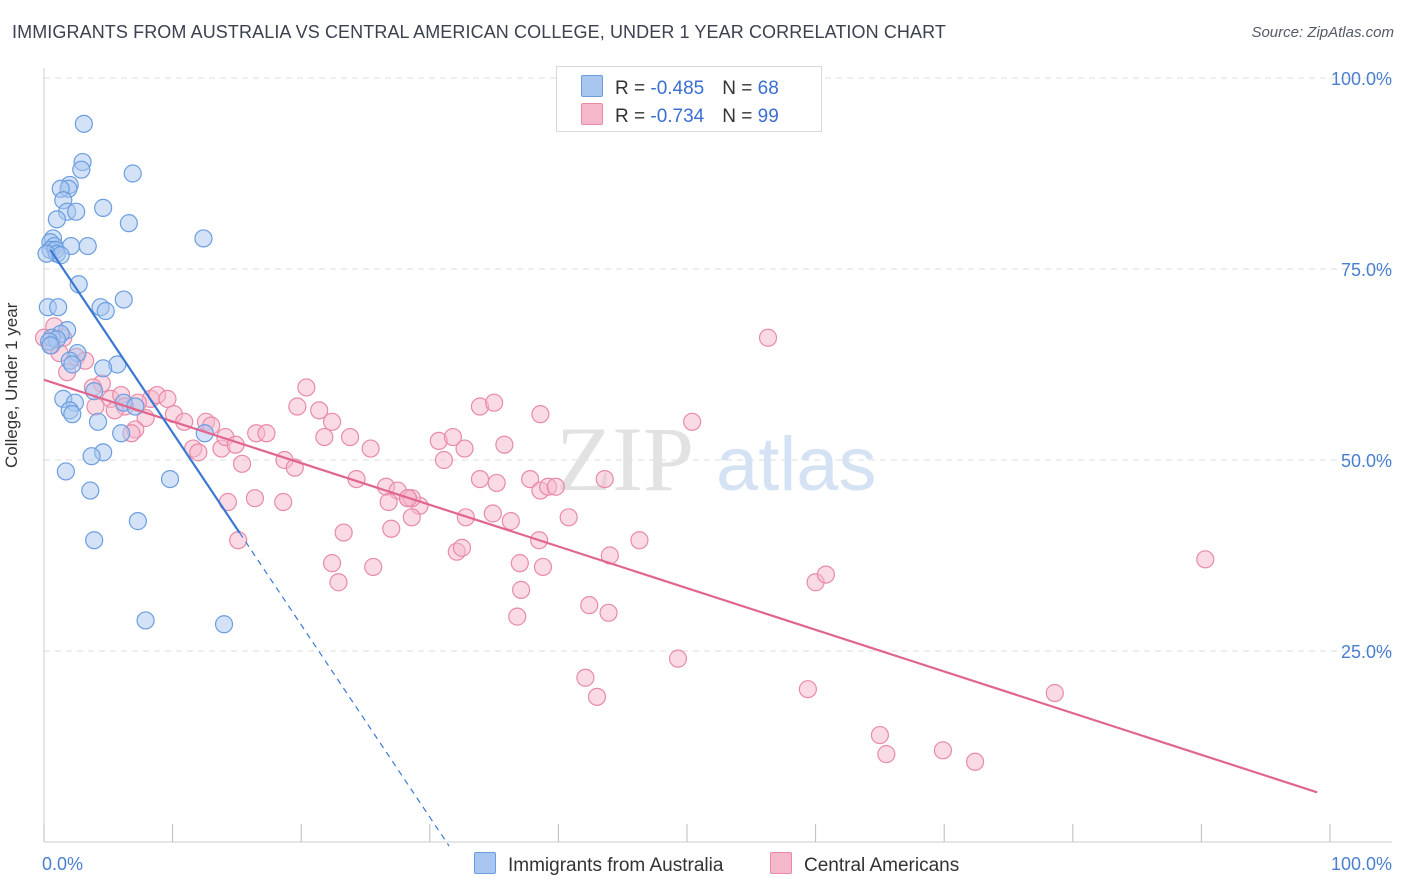 This screenshot has width=1406, height=892. What do you see at coordinates (616, 865) in the screenshot?
I see `bottom-legend-label: Immigrants from Australia` at bounding box center [616, 865].